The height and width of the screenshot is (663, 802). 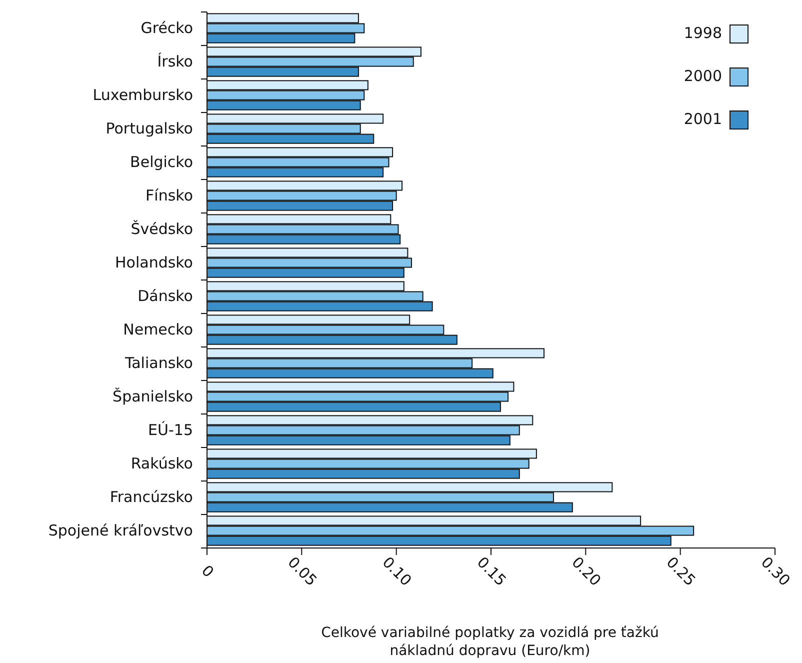 I want to click on y-tick-label: Francúzsko, so click(x=151, y=497).